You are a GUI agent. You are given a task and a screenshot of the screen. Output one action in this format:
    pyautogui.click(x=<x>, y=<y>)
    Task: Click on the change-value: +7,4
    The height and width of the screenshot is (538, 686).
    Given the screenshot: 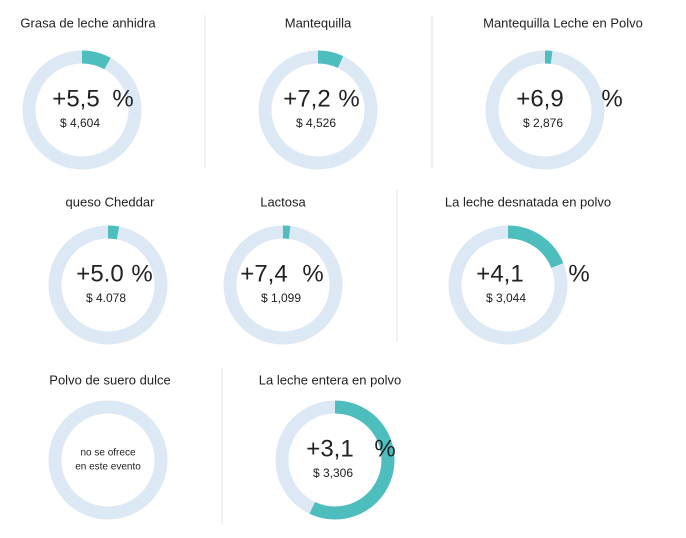 What is the action you would take?
    pyautogui.click(x=263, y=273)
    